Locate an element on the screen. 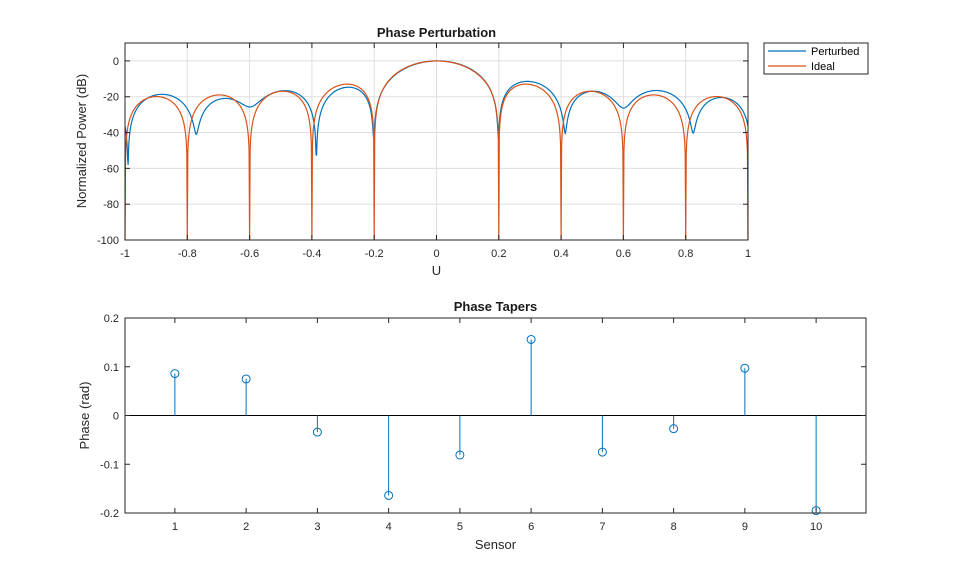 Image resolution: width=959 pixels, height=577 pixels. x-tick-label: 6 is located at coordinates (531, 527).